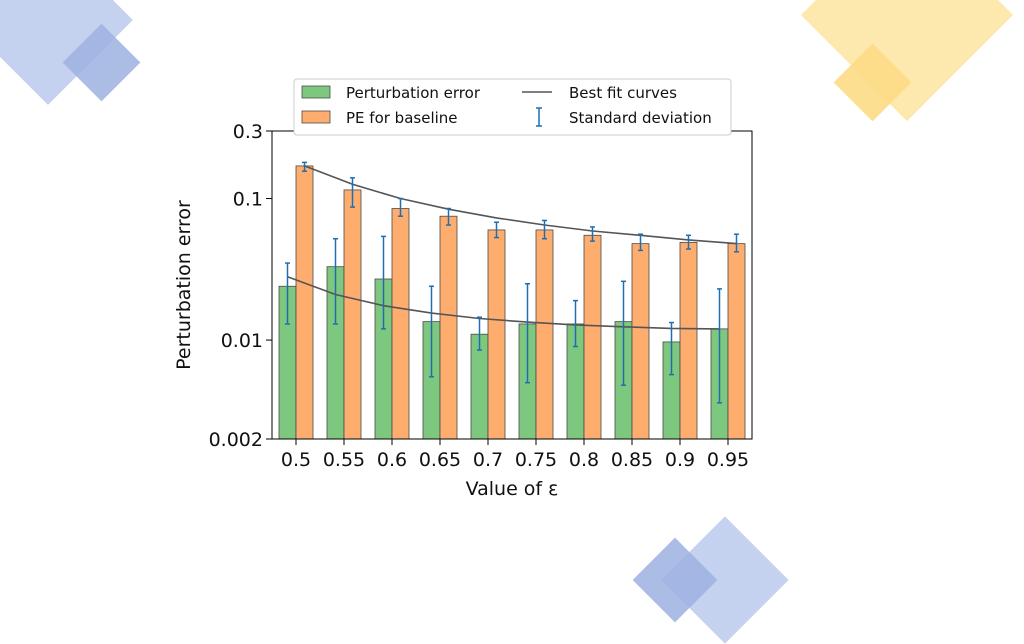  What do you see at coordinates (402, 118) in the screenshot?
I see `legend-label-pe-baseline: PE for baseline` at bounding box center [402, 118].